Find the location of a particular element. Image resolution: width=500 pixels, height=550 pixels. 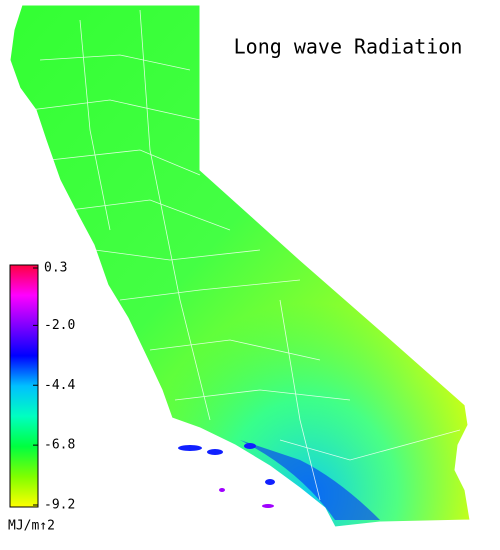

colorbar-unit: MJ/m↑2 is located at coordinates (31, 526).